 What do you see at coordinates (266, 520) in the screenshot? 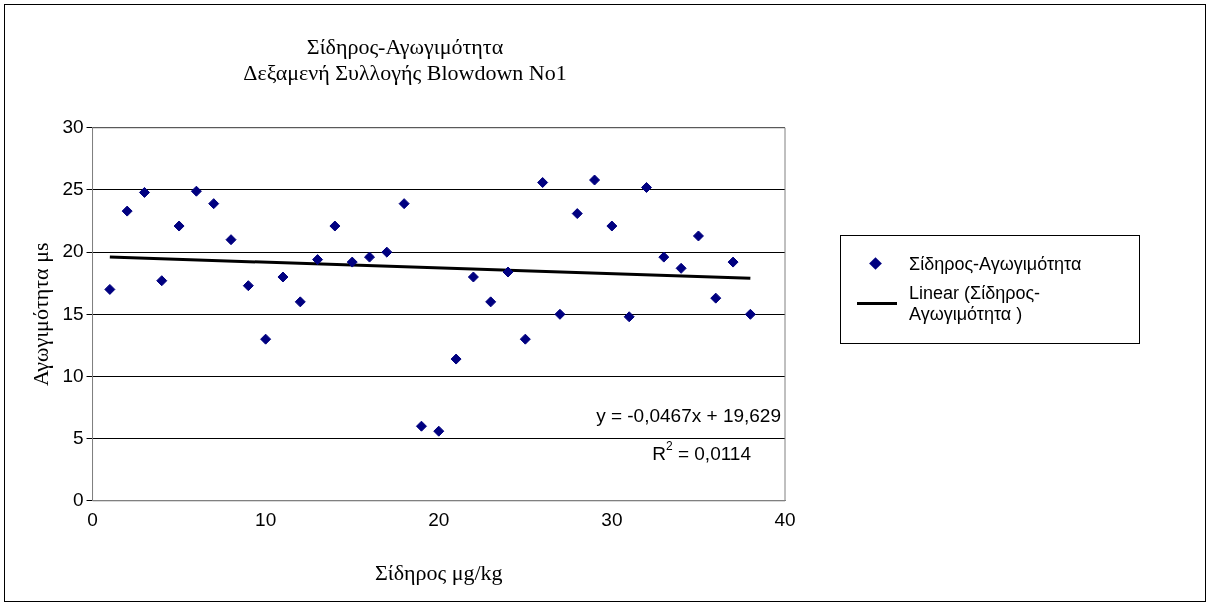
I see `x-tick-label: 10` at bounding box center [266, 520].